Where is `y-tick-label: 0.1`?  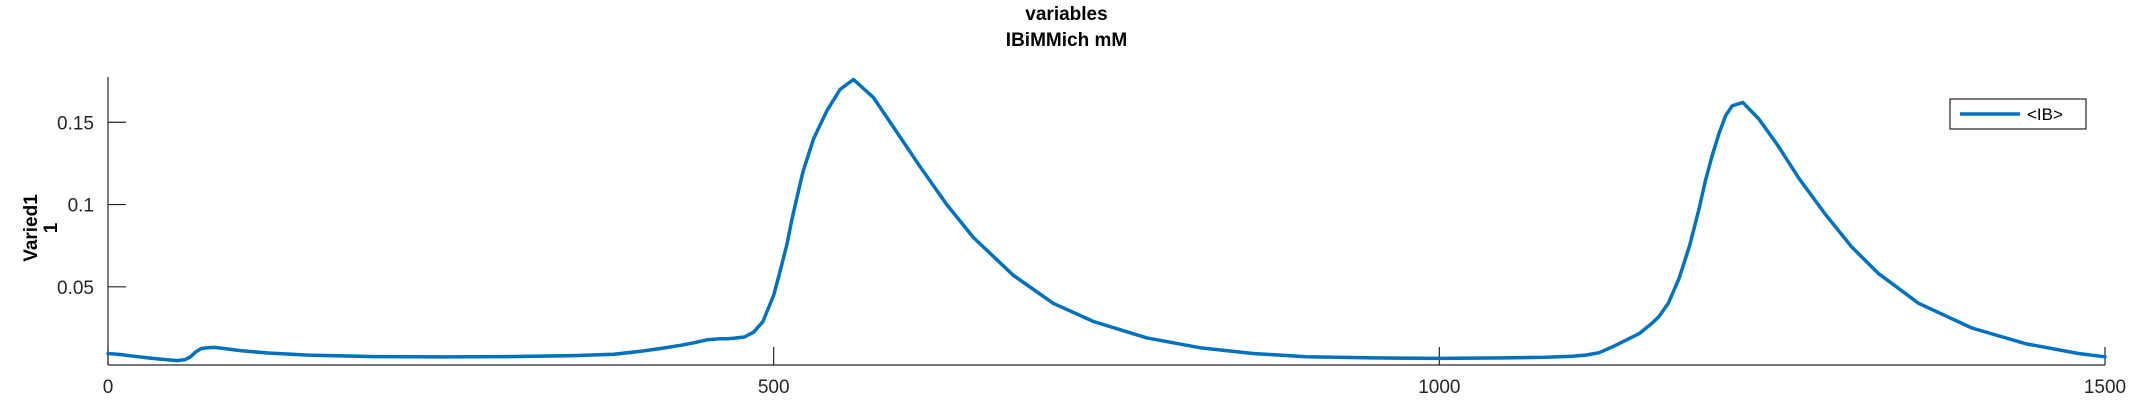 y-tick-label: 0.1 is located at coordinates (81, 206).